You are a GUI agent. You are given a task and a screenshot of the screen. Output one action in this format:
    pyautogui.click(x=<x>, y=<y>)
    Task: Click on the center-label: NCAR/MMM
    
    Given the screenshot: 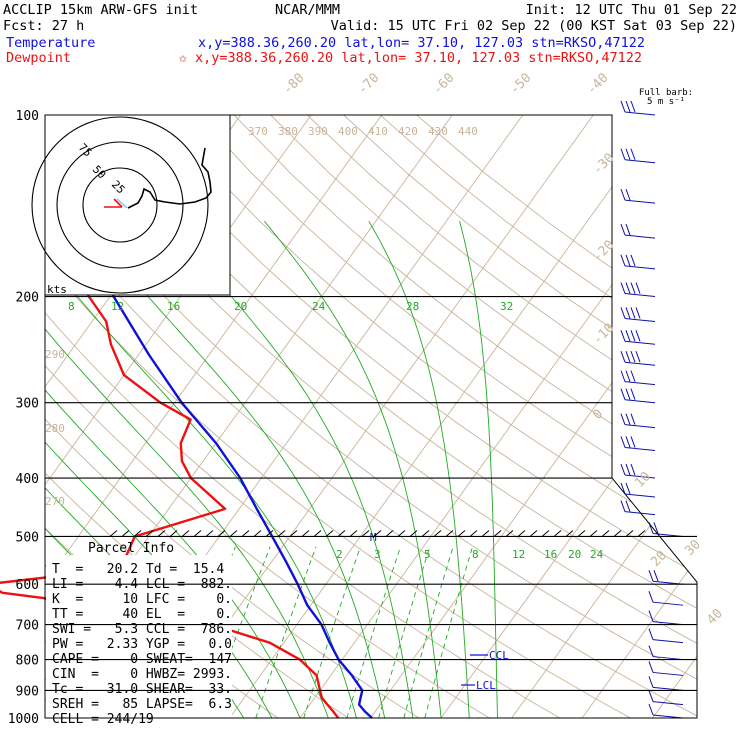 What is the action you would take?
    pyautogui.click(x=307, y=10)
    